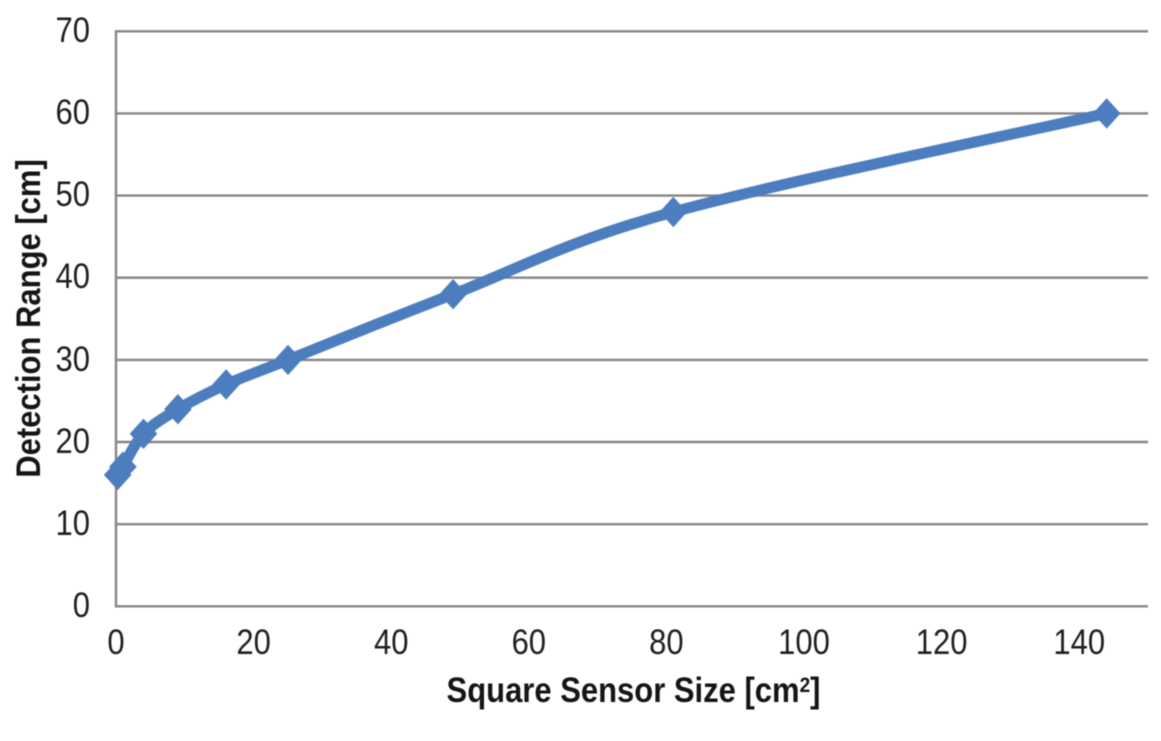  What do you see at coordinates (634, 690) in the screenshot?
I see `svg-text: Square Sensor Size [cm2]` at bounding box center [634, 690].